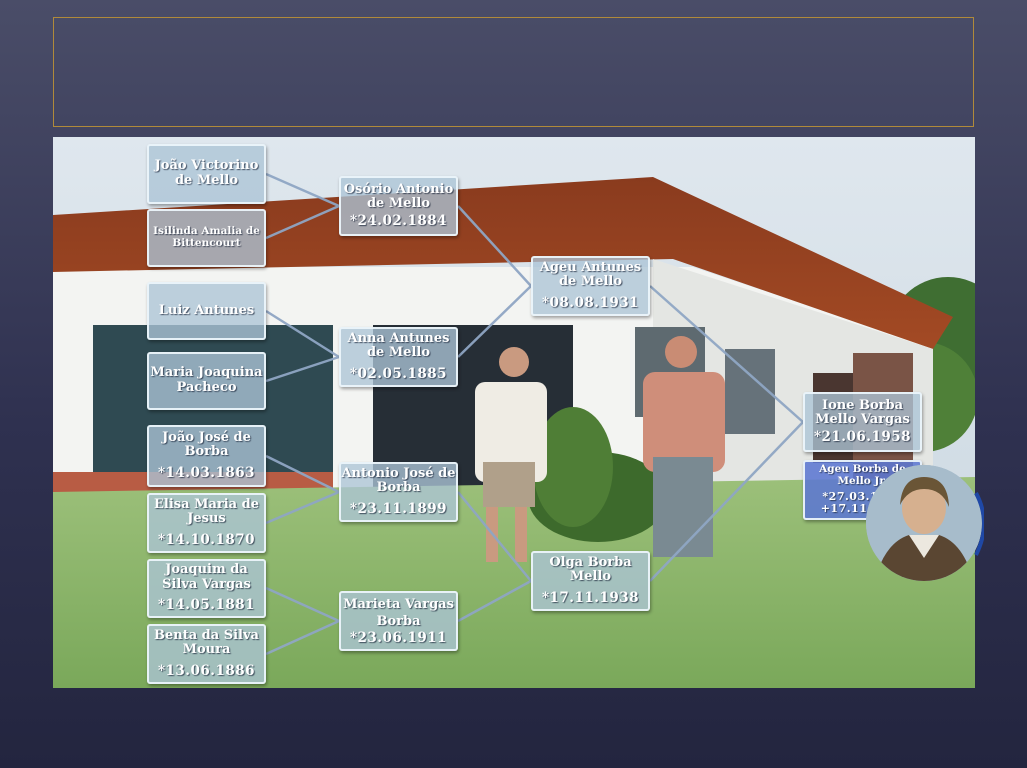 Image resolution: width=1027 pixels, height=768 pixels. I want to click on person-osorio-antonio: Osório Antonio de Mello *24.02.1884, so click(398, 206).